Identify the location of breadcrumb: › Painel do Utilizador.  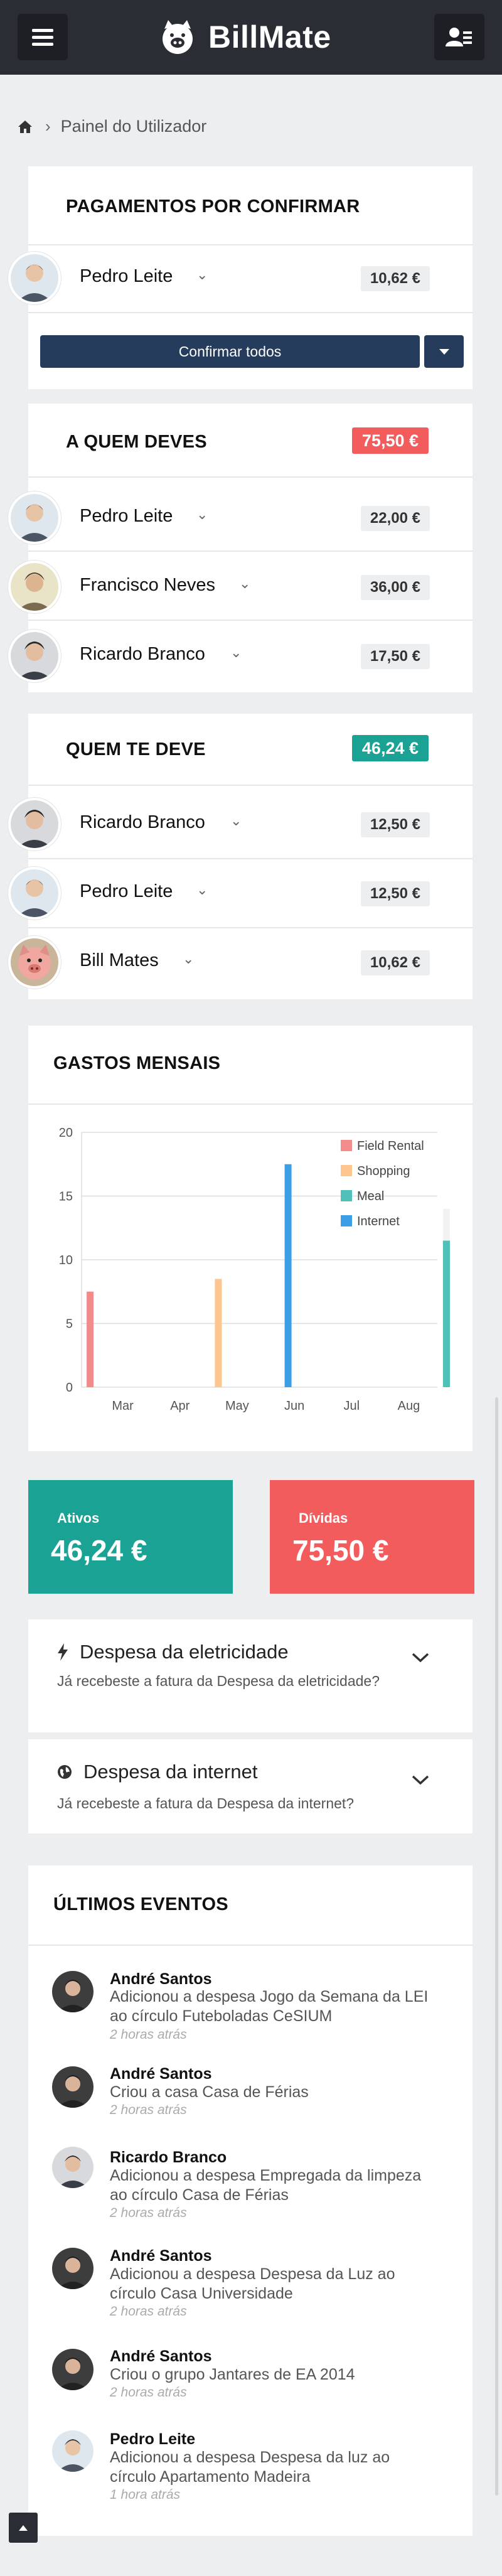
(112, 126).